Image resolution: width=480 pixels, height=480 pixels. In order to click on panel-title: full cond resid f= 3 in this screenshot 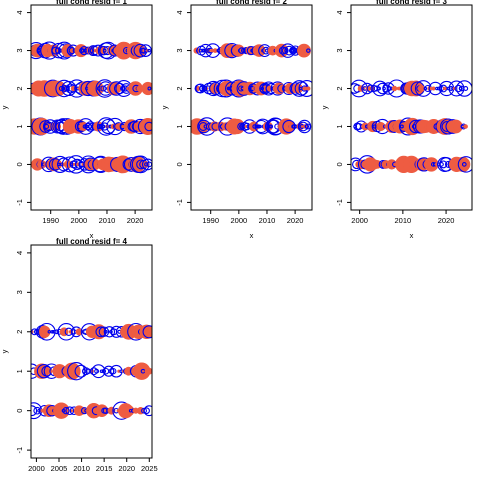, I will do `click(411, 3)`.